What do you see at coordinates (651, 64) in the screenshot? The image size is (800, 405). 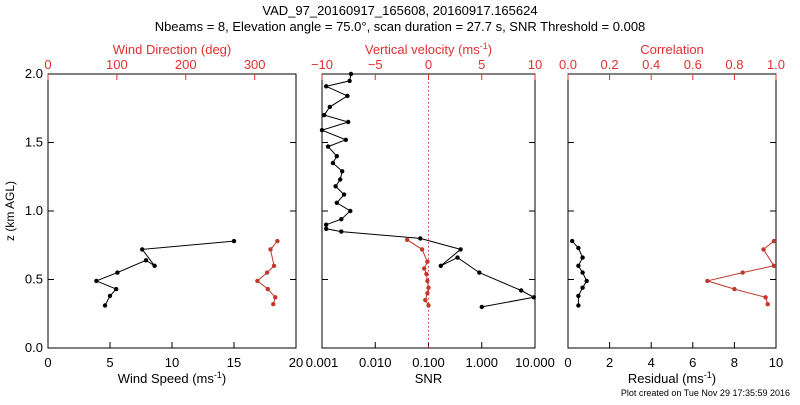 I see `x-tick-label-top: 0.4` at bounding box center [651, 64].